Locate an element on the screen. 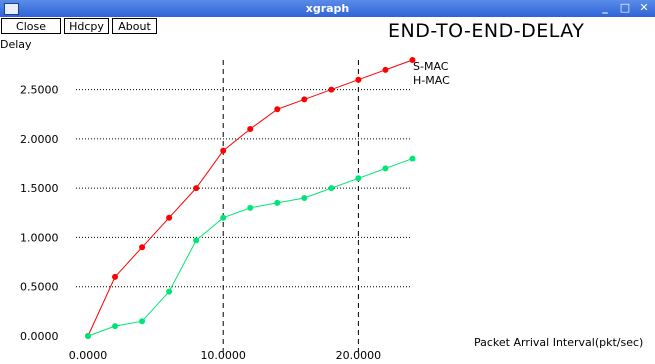 The height and width of the screenshot is (364, 655). hardcopy-button: Hdcpy is located at coordinates (86, 26).